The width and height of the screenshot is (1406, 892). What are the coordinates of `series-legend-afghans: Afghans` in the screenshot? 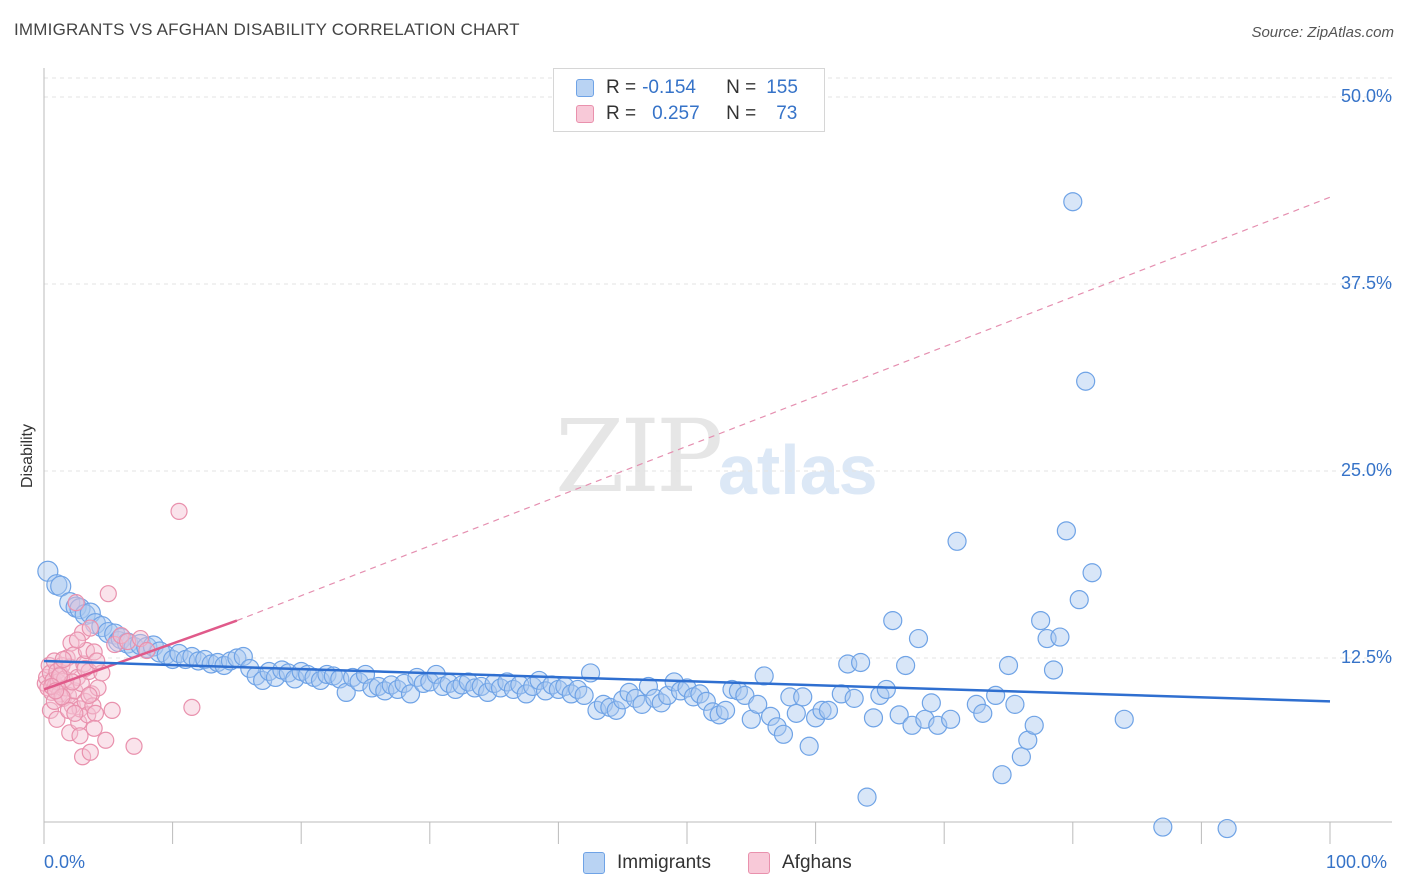 It's located at (800, 863).